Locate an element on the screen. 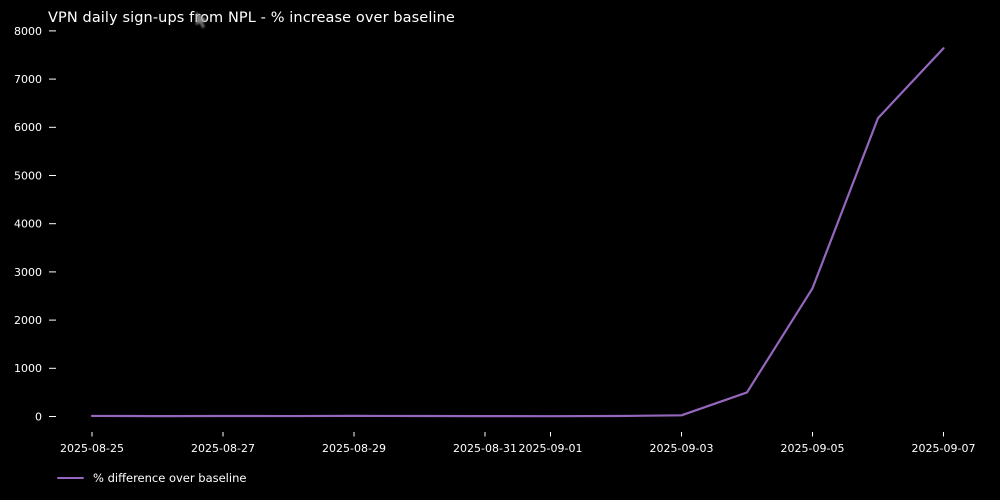  y-tick-label: 8000 is located at coordinates (28, 31).